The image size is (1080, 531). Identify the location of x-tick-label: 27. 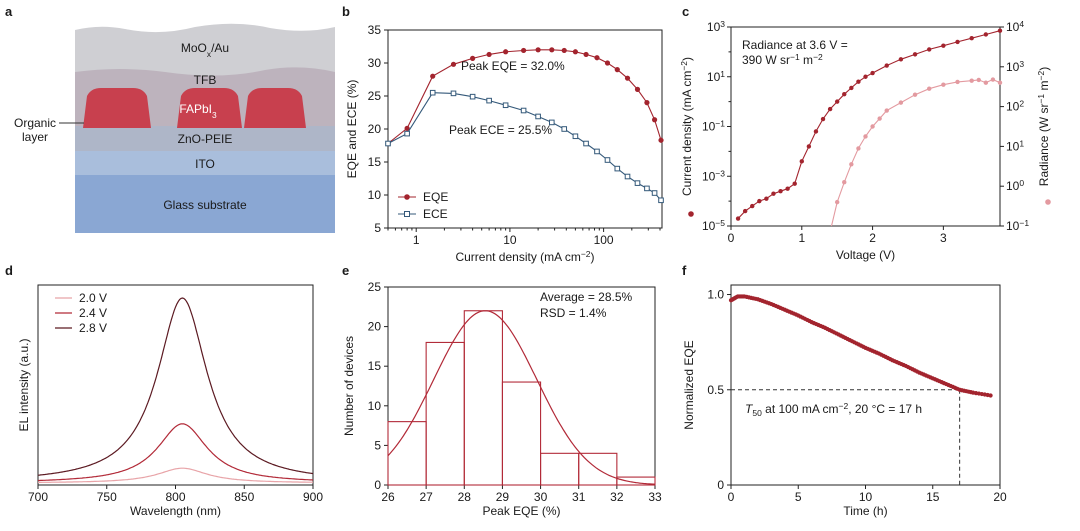
(426, 497).